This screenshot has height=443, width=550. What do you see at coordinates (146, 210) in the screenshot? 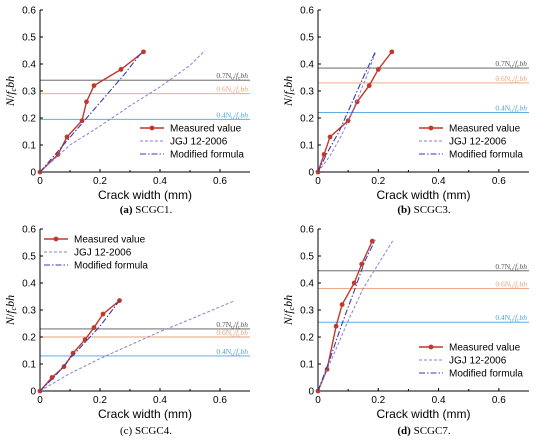
I see `panel-caption-1: (a) SCGC1.` at bounding box center [146, 210].